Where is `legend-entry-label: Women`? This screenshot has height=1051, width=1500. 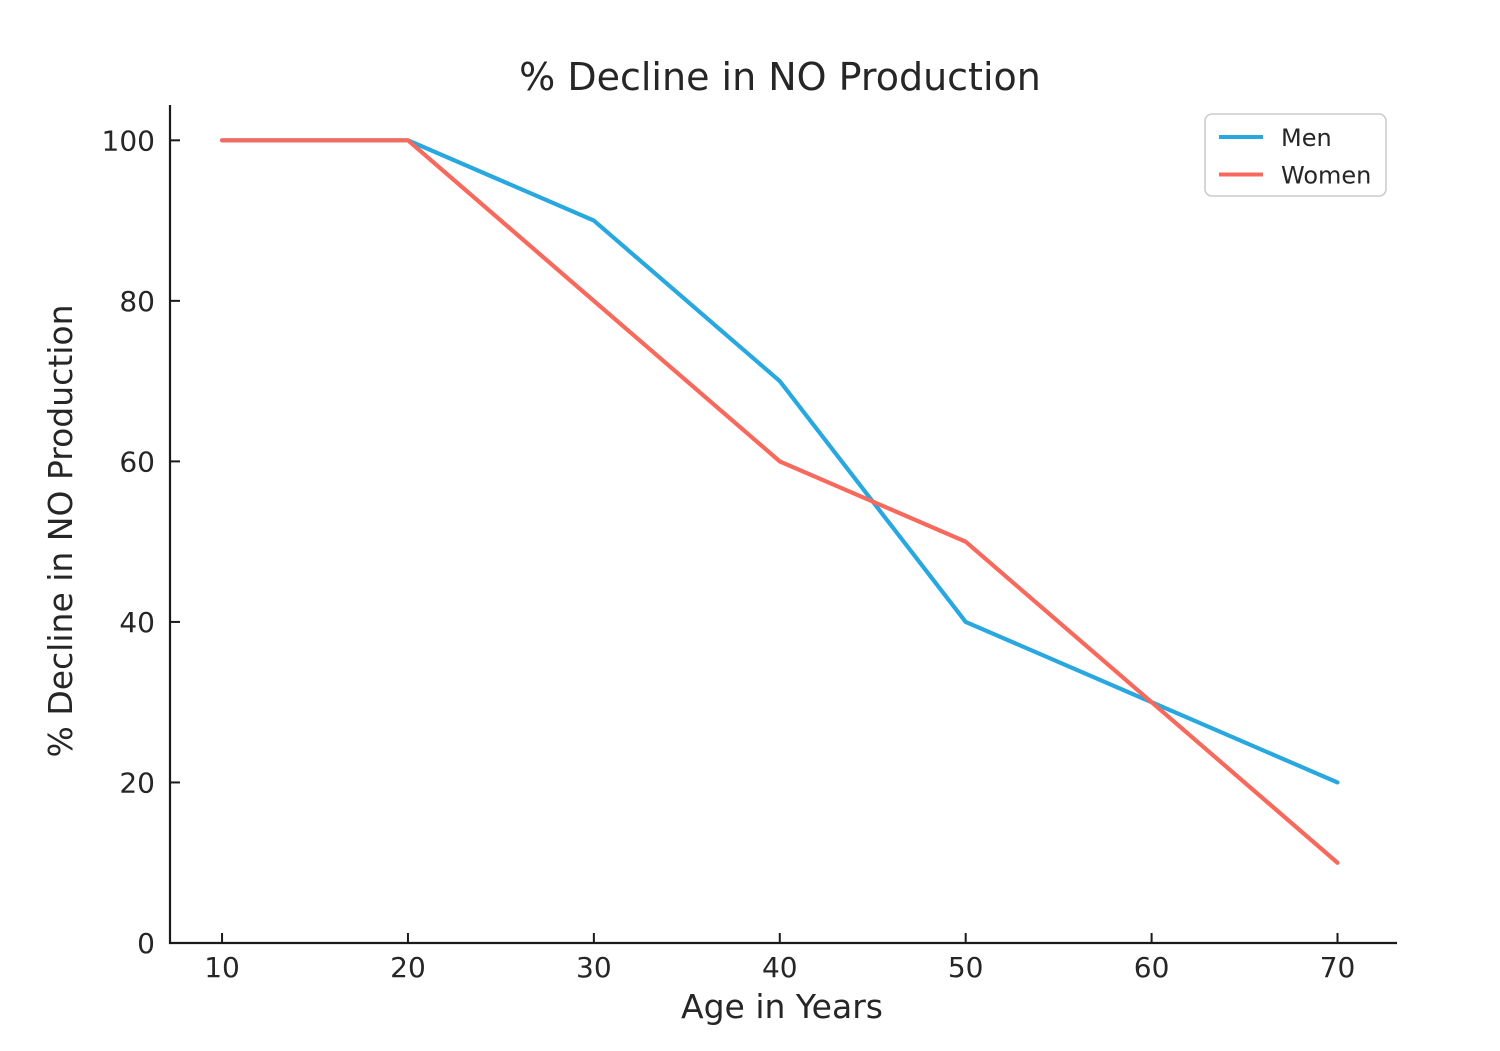 legend-entry-label: Women is located at coordinates (1326, 176).